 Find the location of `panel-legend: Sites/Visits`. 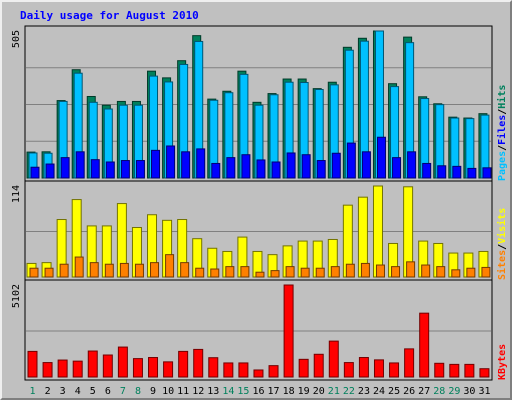

panel-legend: Sites/Visits is located at coordinates (502, 244).